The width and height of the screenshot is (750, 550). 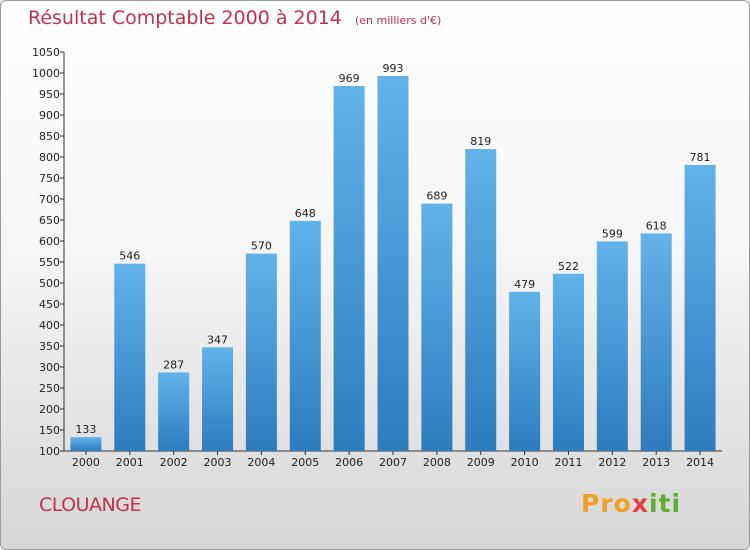 I want to click on bar-2004, so click(x=261, y=352).